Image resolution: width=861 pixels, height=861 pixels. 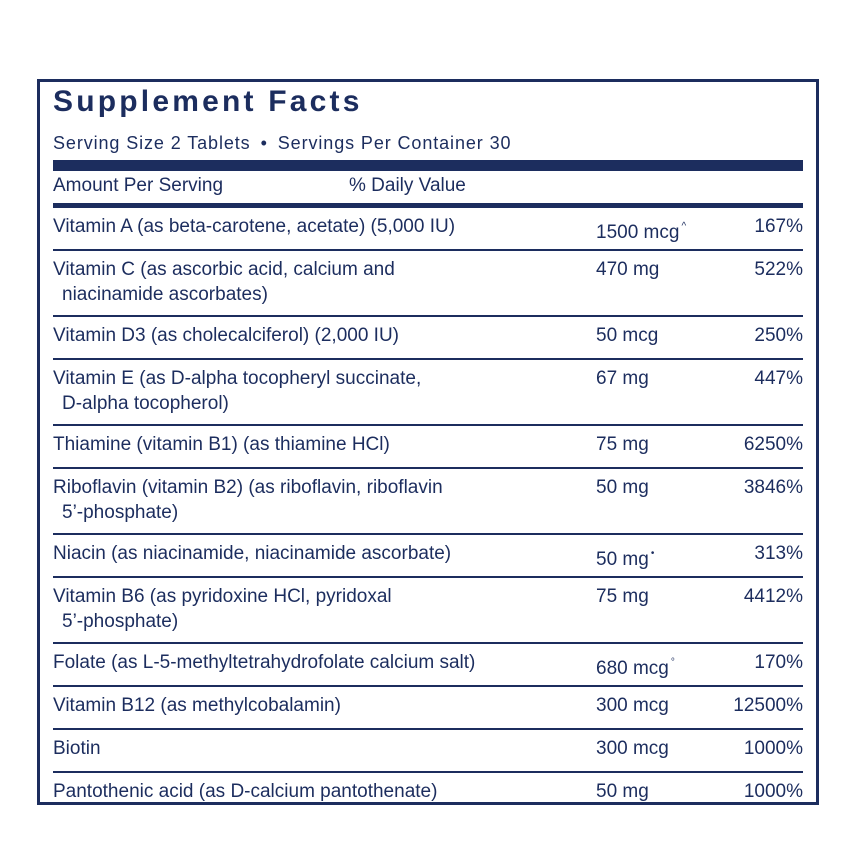 I want to click on nutrient-name: Biotin, so click(x=77, y=748).